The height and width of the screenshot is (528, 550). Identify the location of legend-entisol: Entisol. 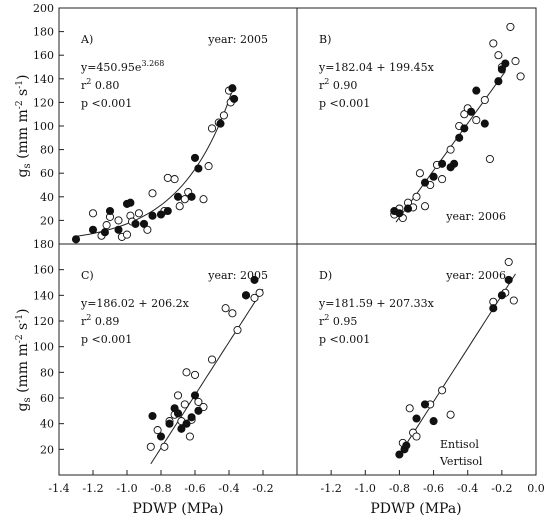
(459, 444).